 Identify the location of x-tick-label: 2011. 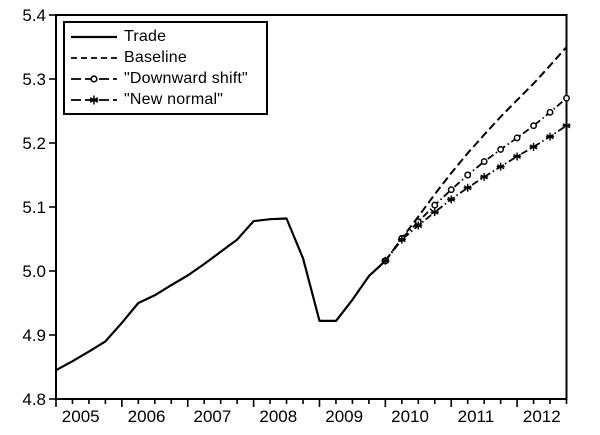
(476, 416).